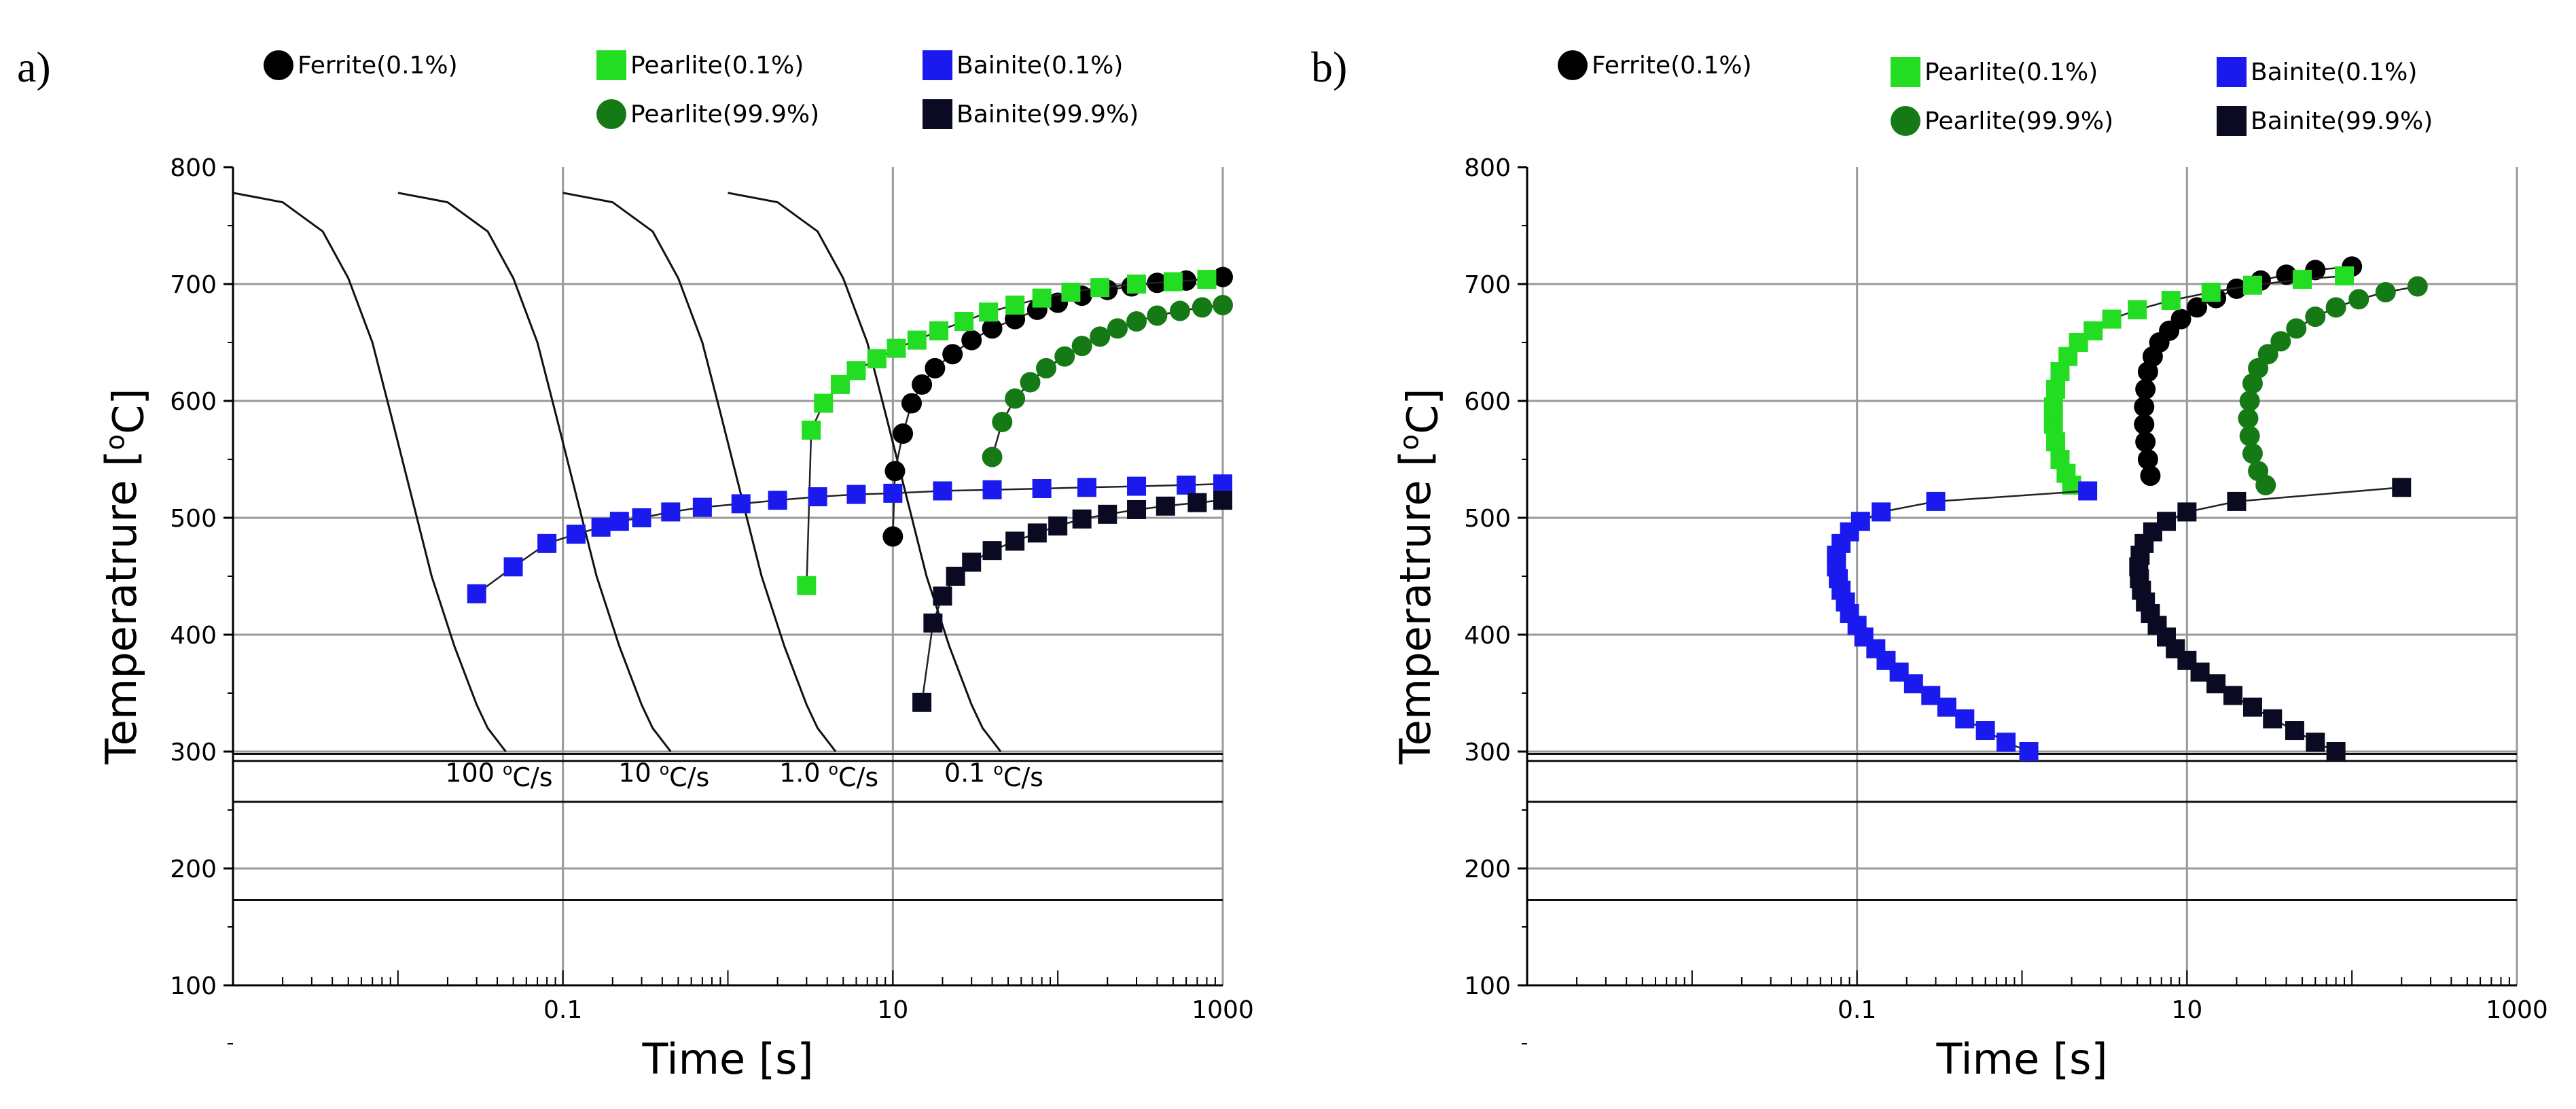  I want to click on panel-label: a), so click(34, 67).